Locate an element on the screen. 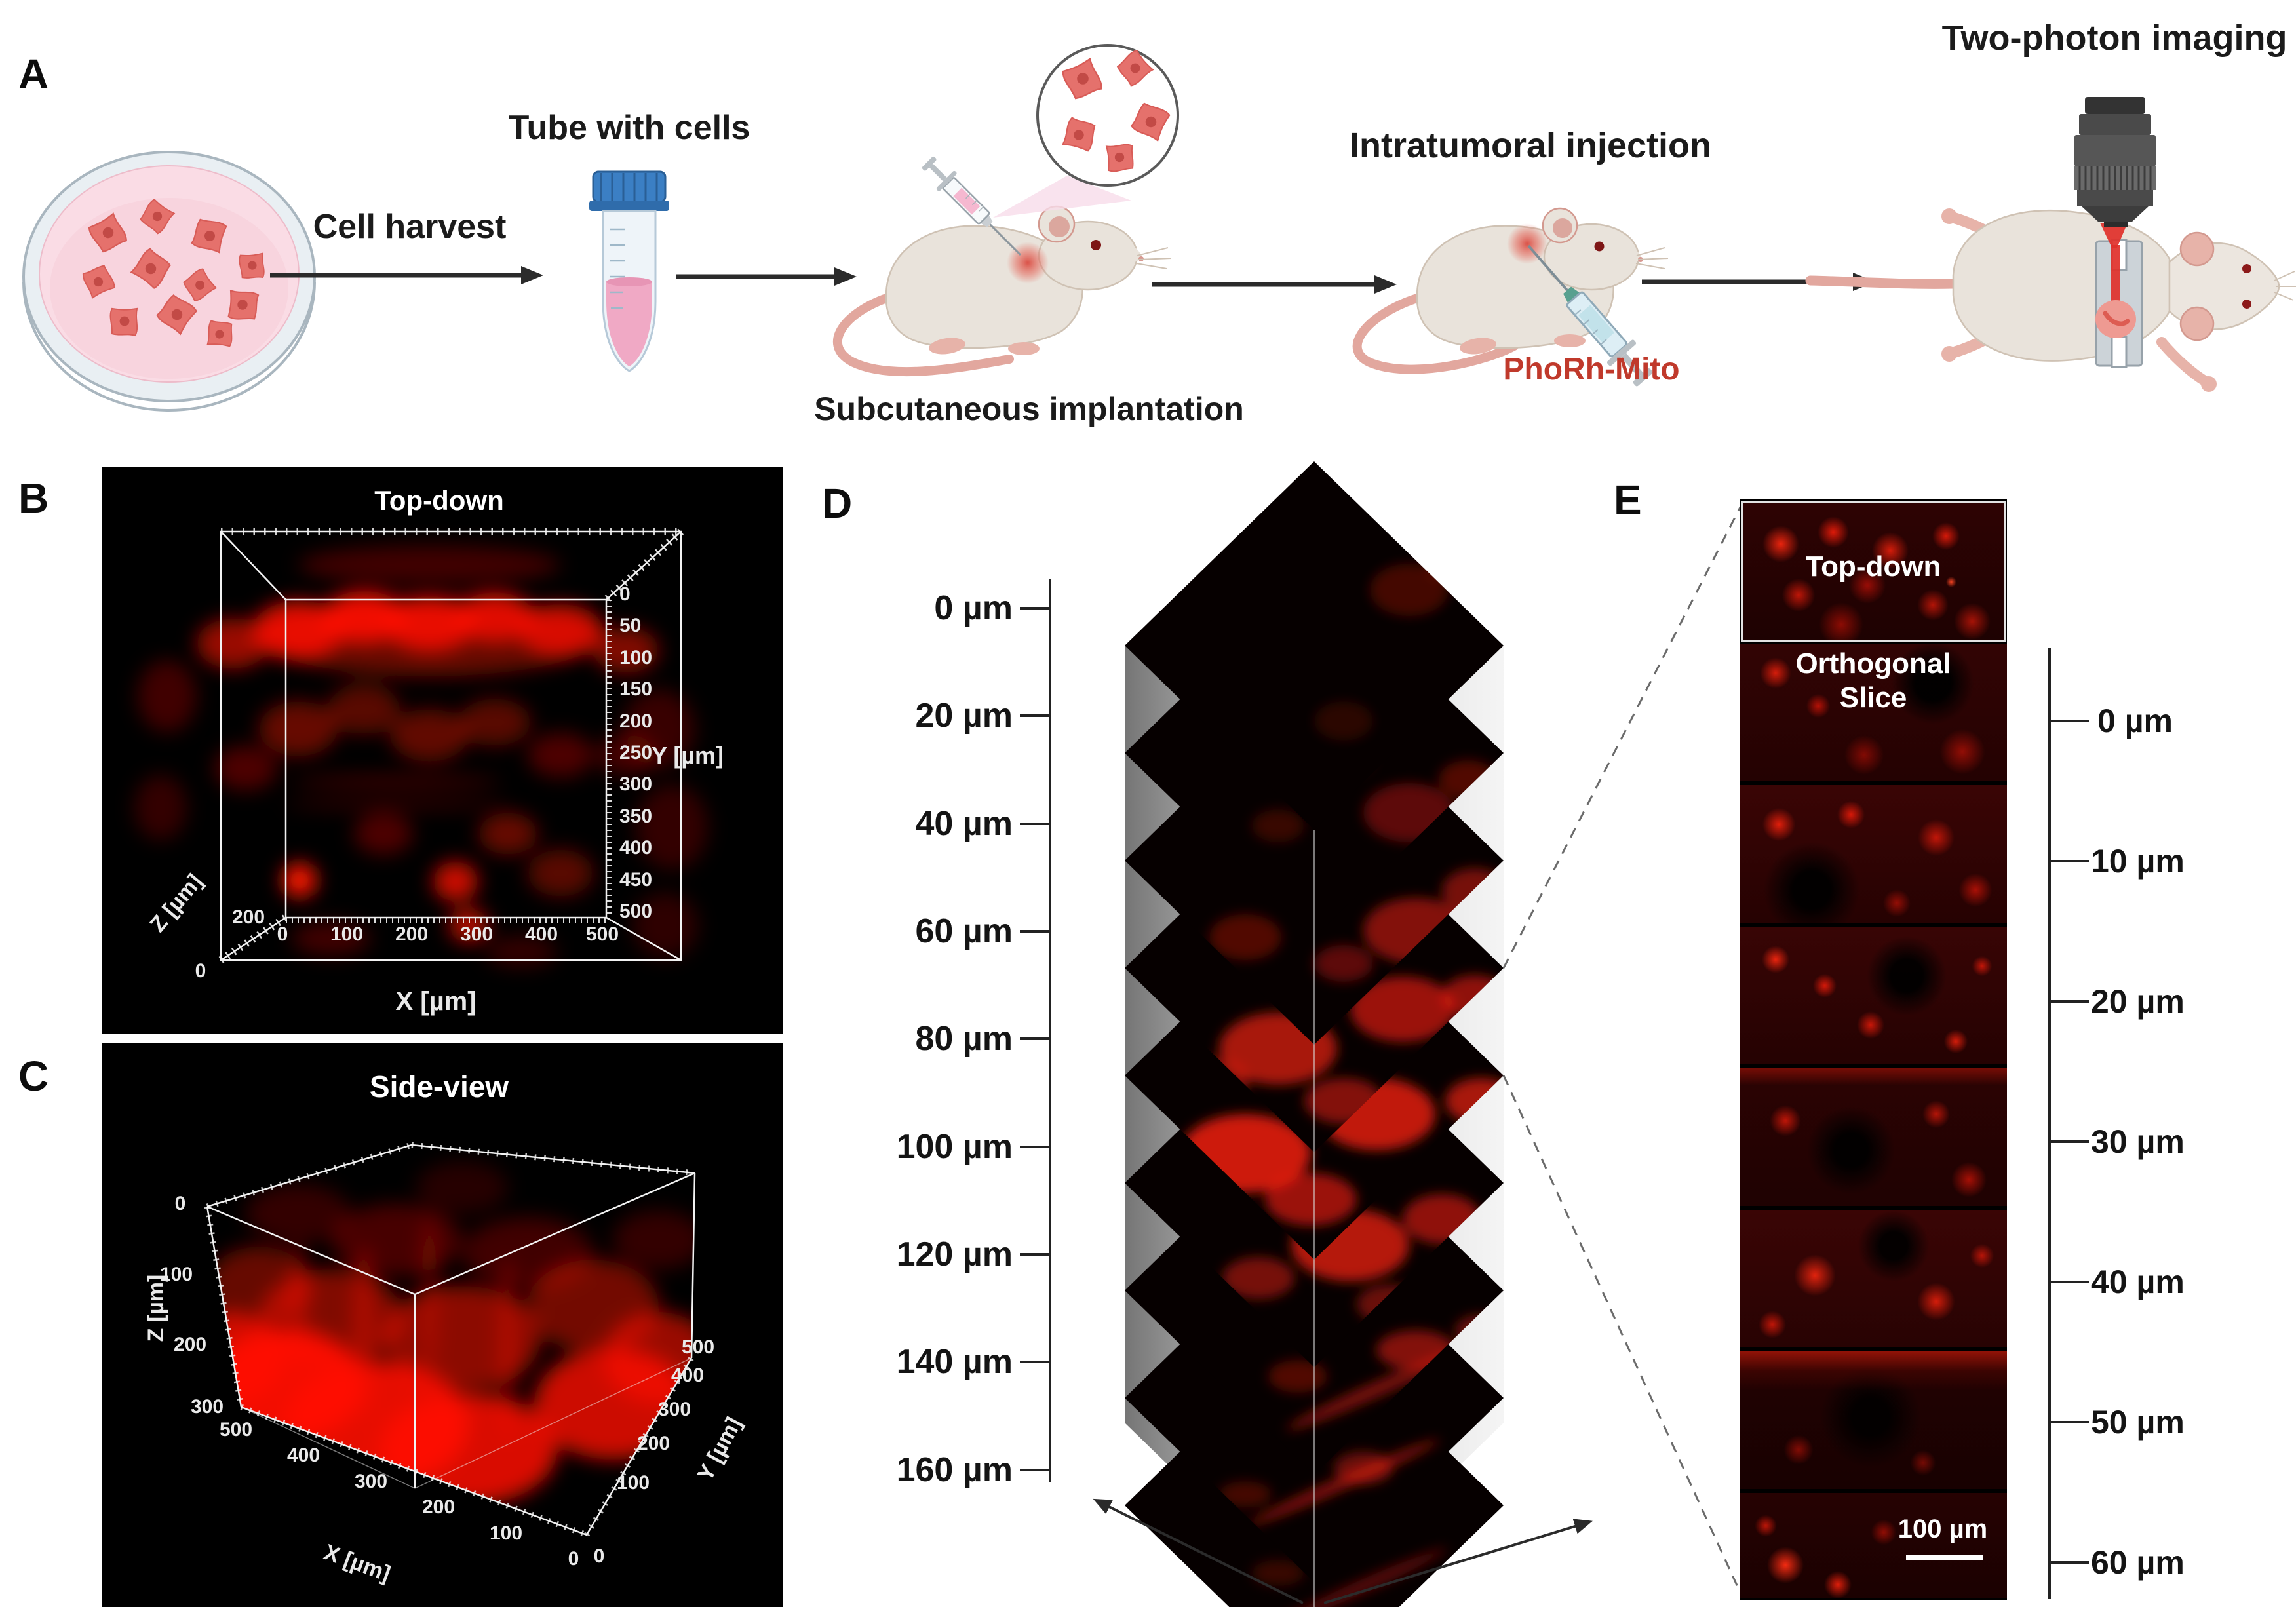 This screenshot has height=1607, width=2296. cells-inset-icon is located at coordinates (1108, 115).